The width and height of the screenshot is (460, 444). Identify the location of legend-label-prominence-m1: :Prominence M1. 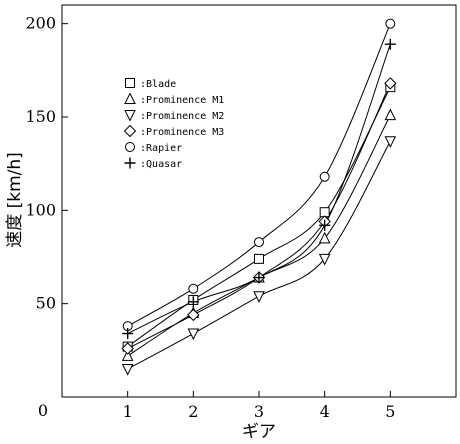
(182, 100).